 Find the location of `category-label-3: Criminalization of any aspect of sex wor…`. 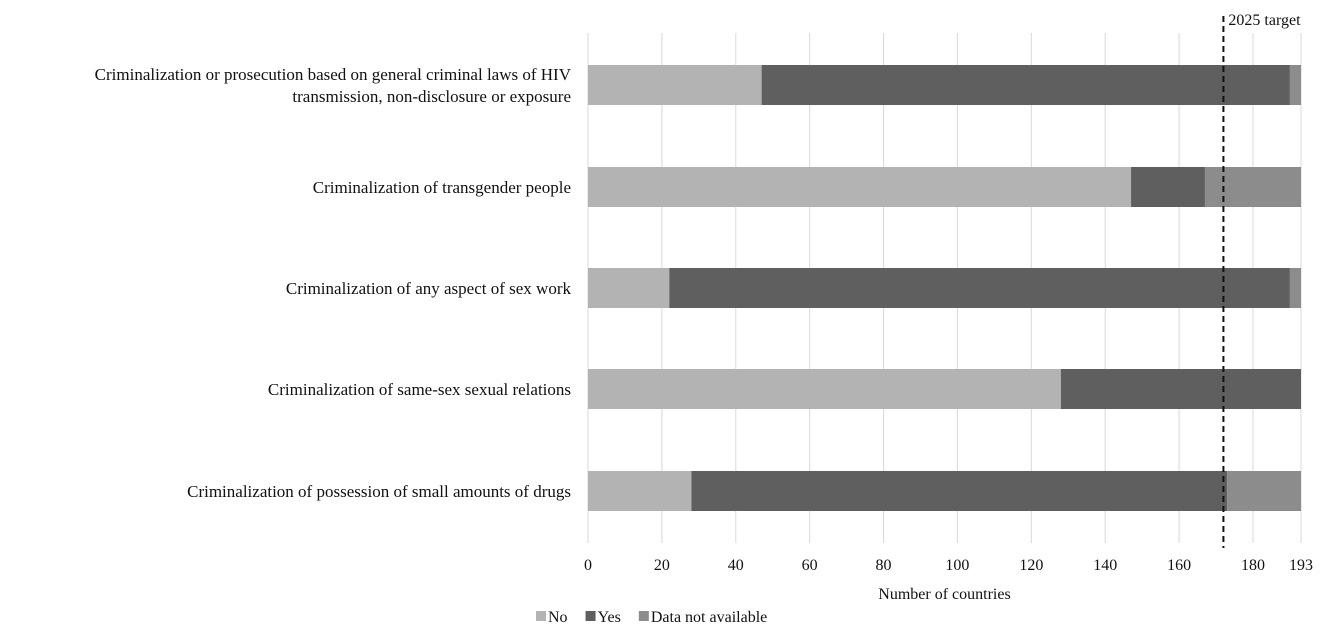

category-label-3: Criminalization of any aspect of sex wor… is located at coordinates (429, 288).